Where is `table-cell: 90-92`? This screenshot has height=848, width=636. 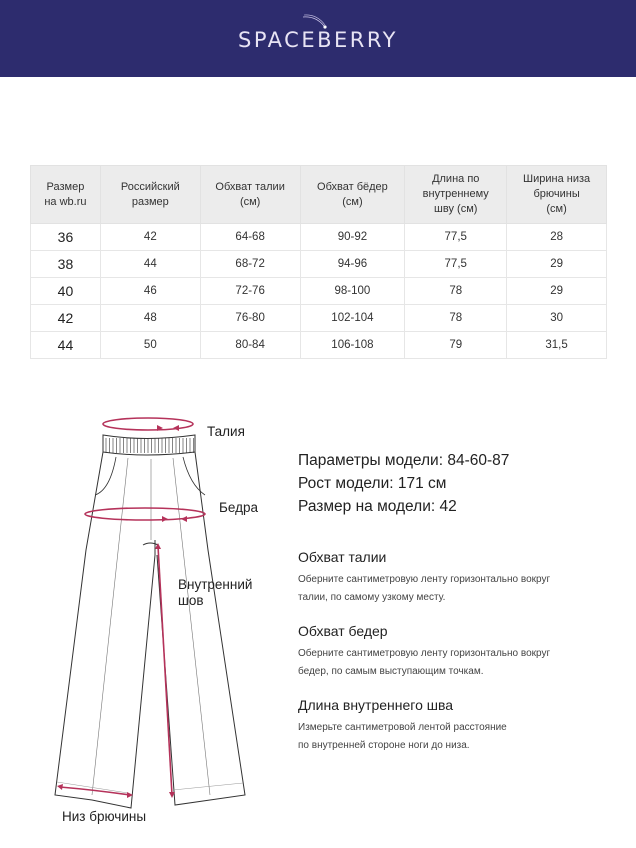 table-cell: 90-92 is located at coordinates (352, 237).